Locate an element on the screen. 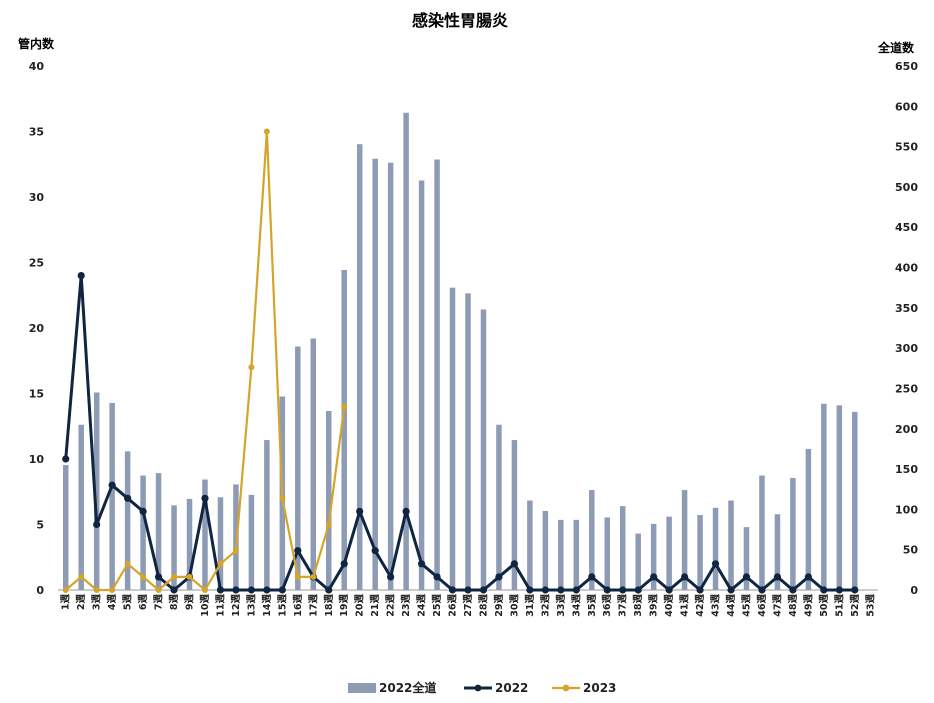 The height and width of the screenshot is (703, 934). y-left-tick-label: 10 is located at coordinates (37, 459).